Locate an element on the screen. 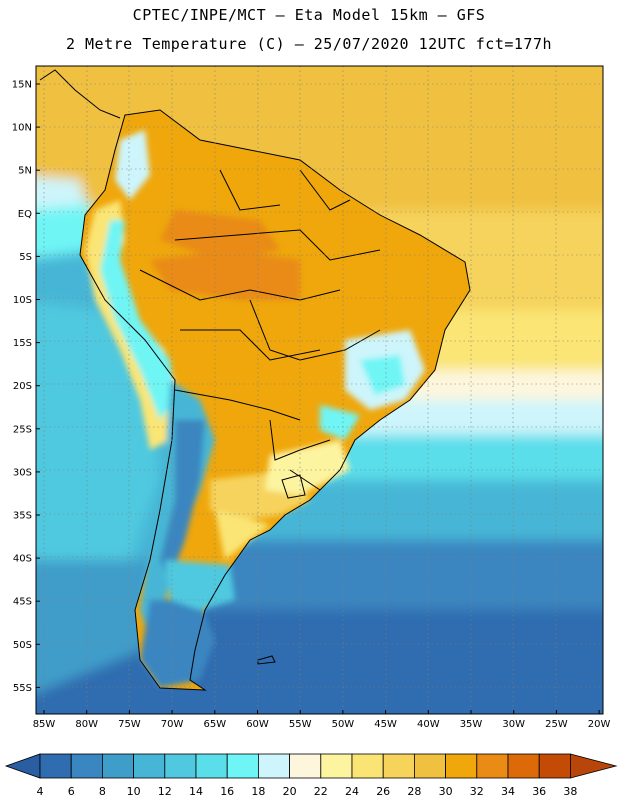  lon-label: 75W is located at coordinates (129, 724).